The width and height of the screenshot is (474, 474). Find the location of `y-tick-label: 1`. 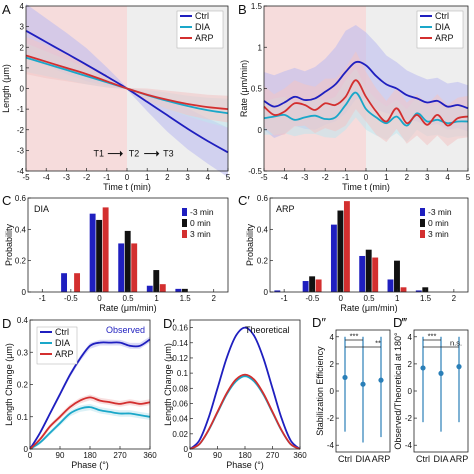

y-tick-label: 1 is located at coordinates (260, 47).